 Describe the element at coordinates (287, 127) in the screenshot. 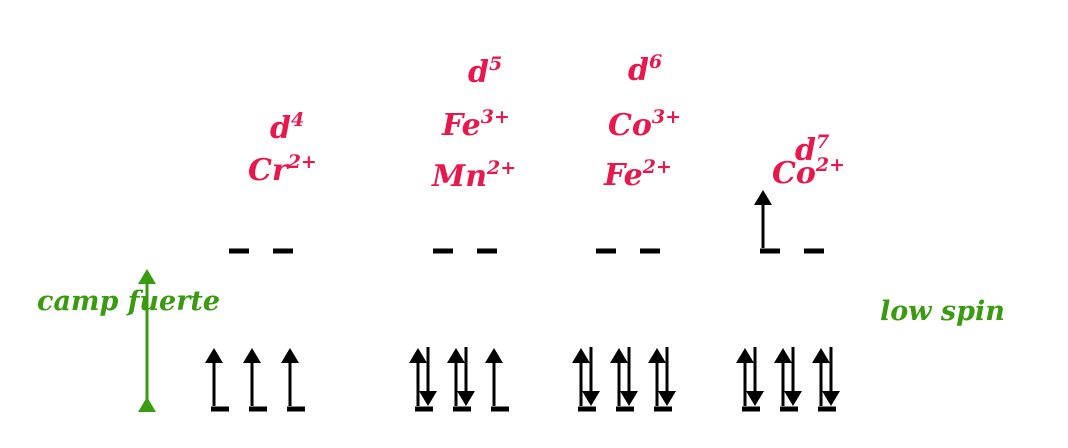

I see `config-d4-label: d4` at that location.